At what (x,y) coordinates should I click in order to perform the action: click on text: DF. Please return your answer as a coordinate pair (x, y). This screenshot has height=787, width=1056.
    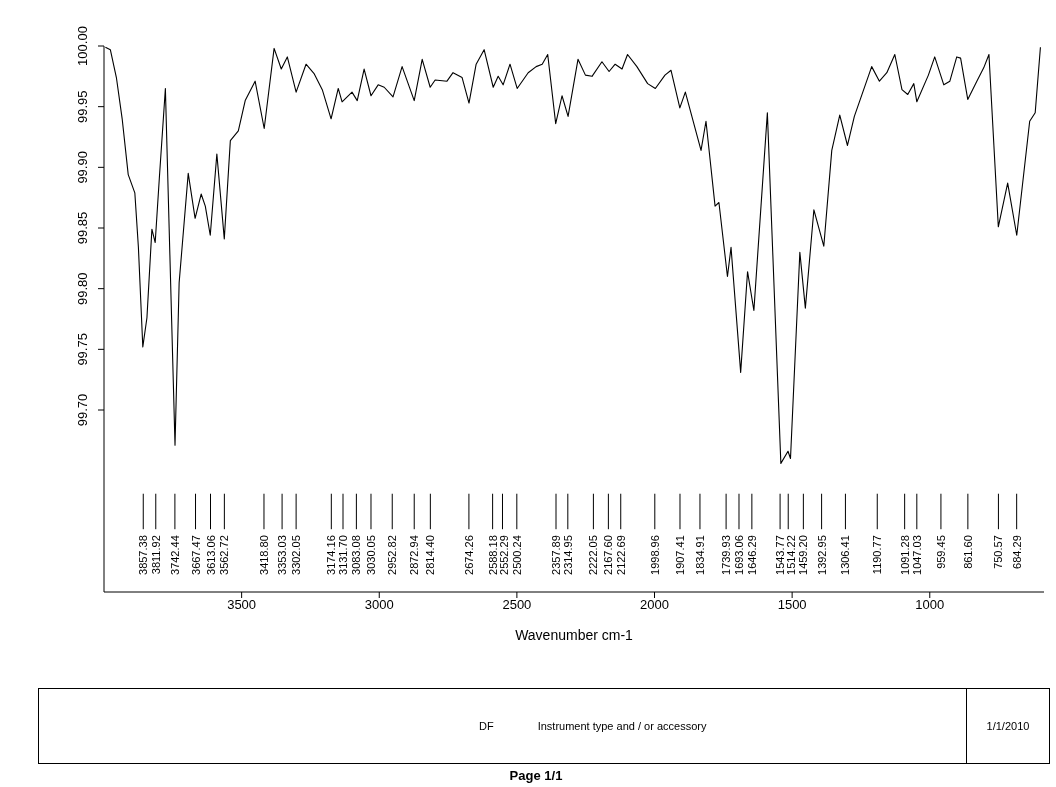
    Looking at the image, I should click on (486, 726).